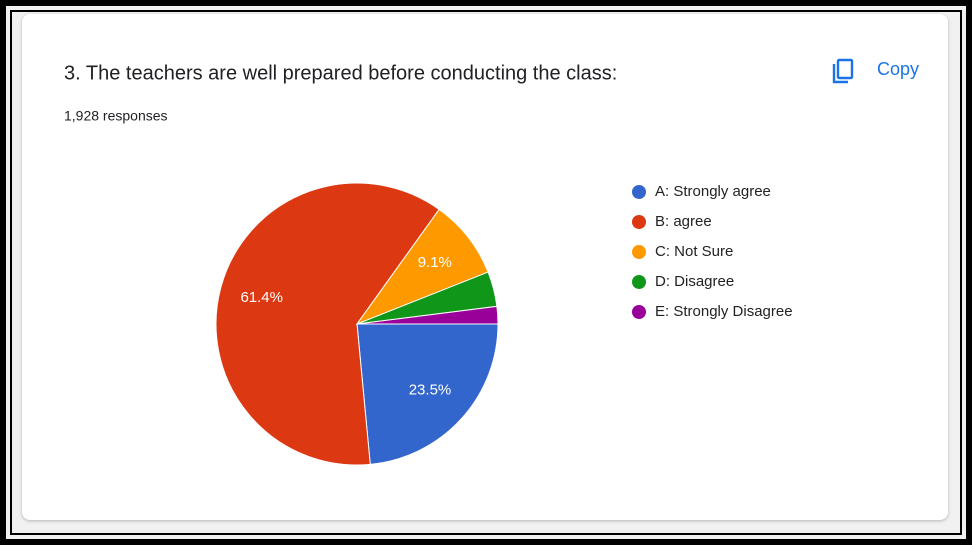  I want to click on slice-label: 61.4%, so click(261, 297).